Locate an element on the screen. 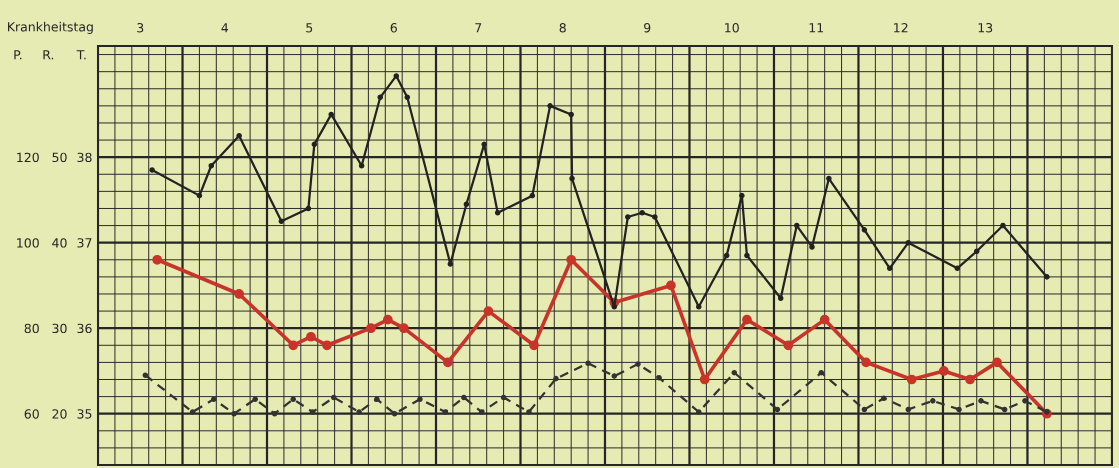 Image resolution: width=1119 pixels, height=468 pixels. y3-tick-label: 50 is located at coordinates (59, 157).